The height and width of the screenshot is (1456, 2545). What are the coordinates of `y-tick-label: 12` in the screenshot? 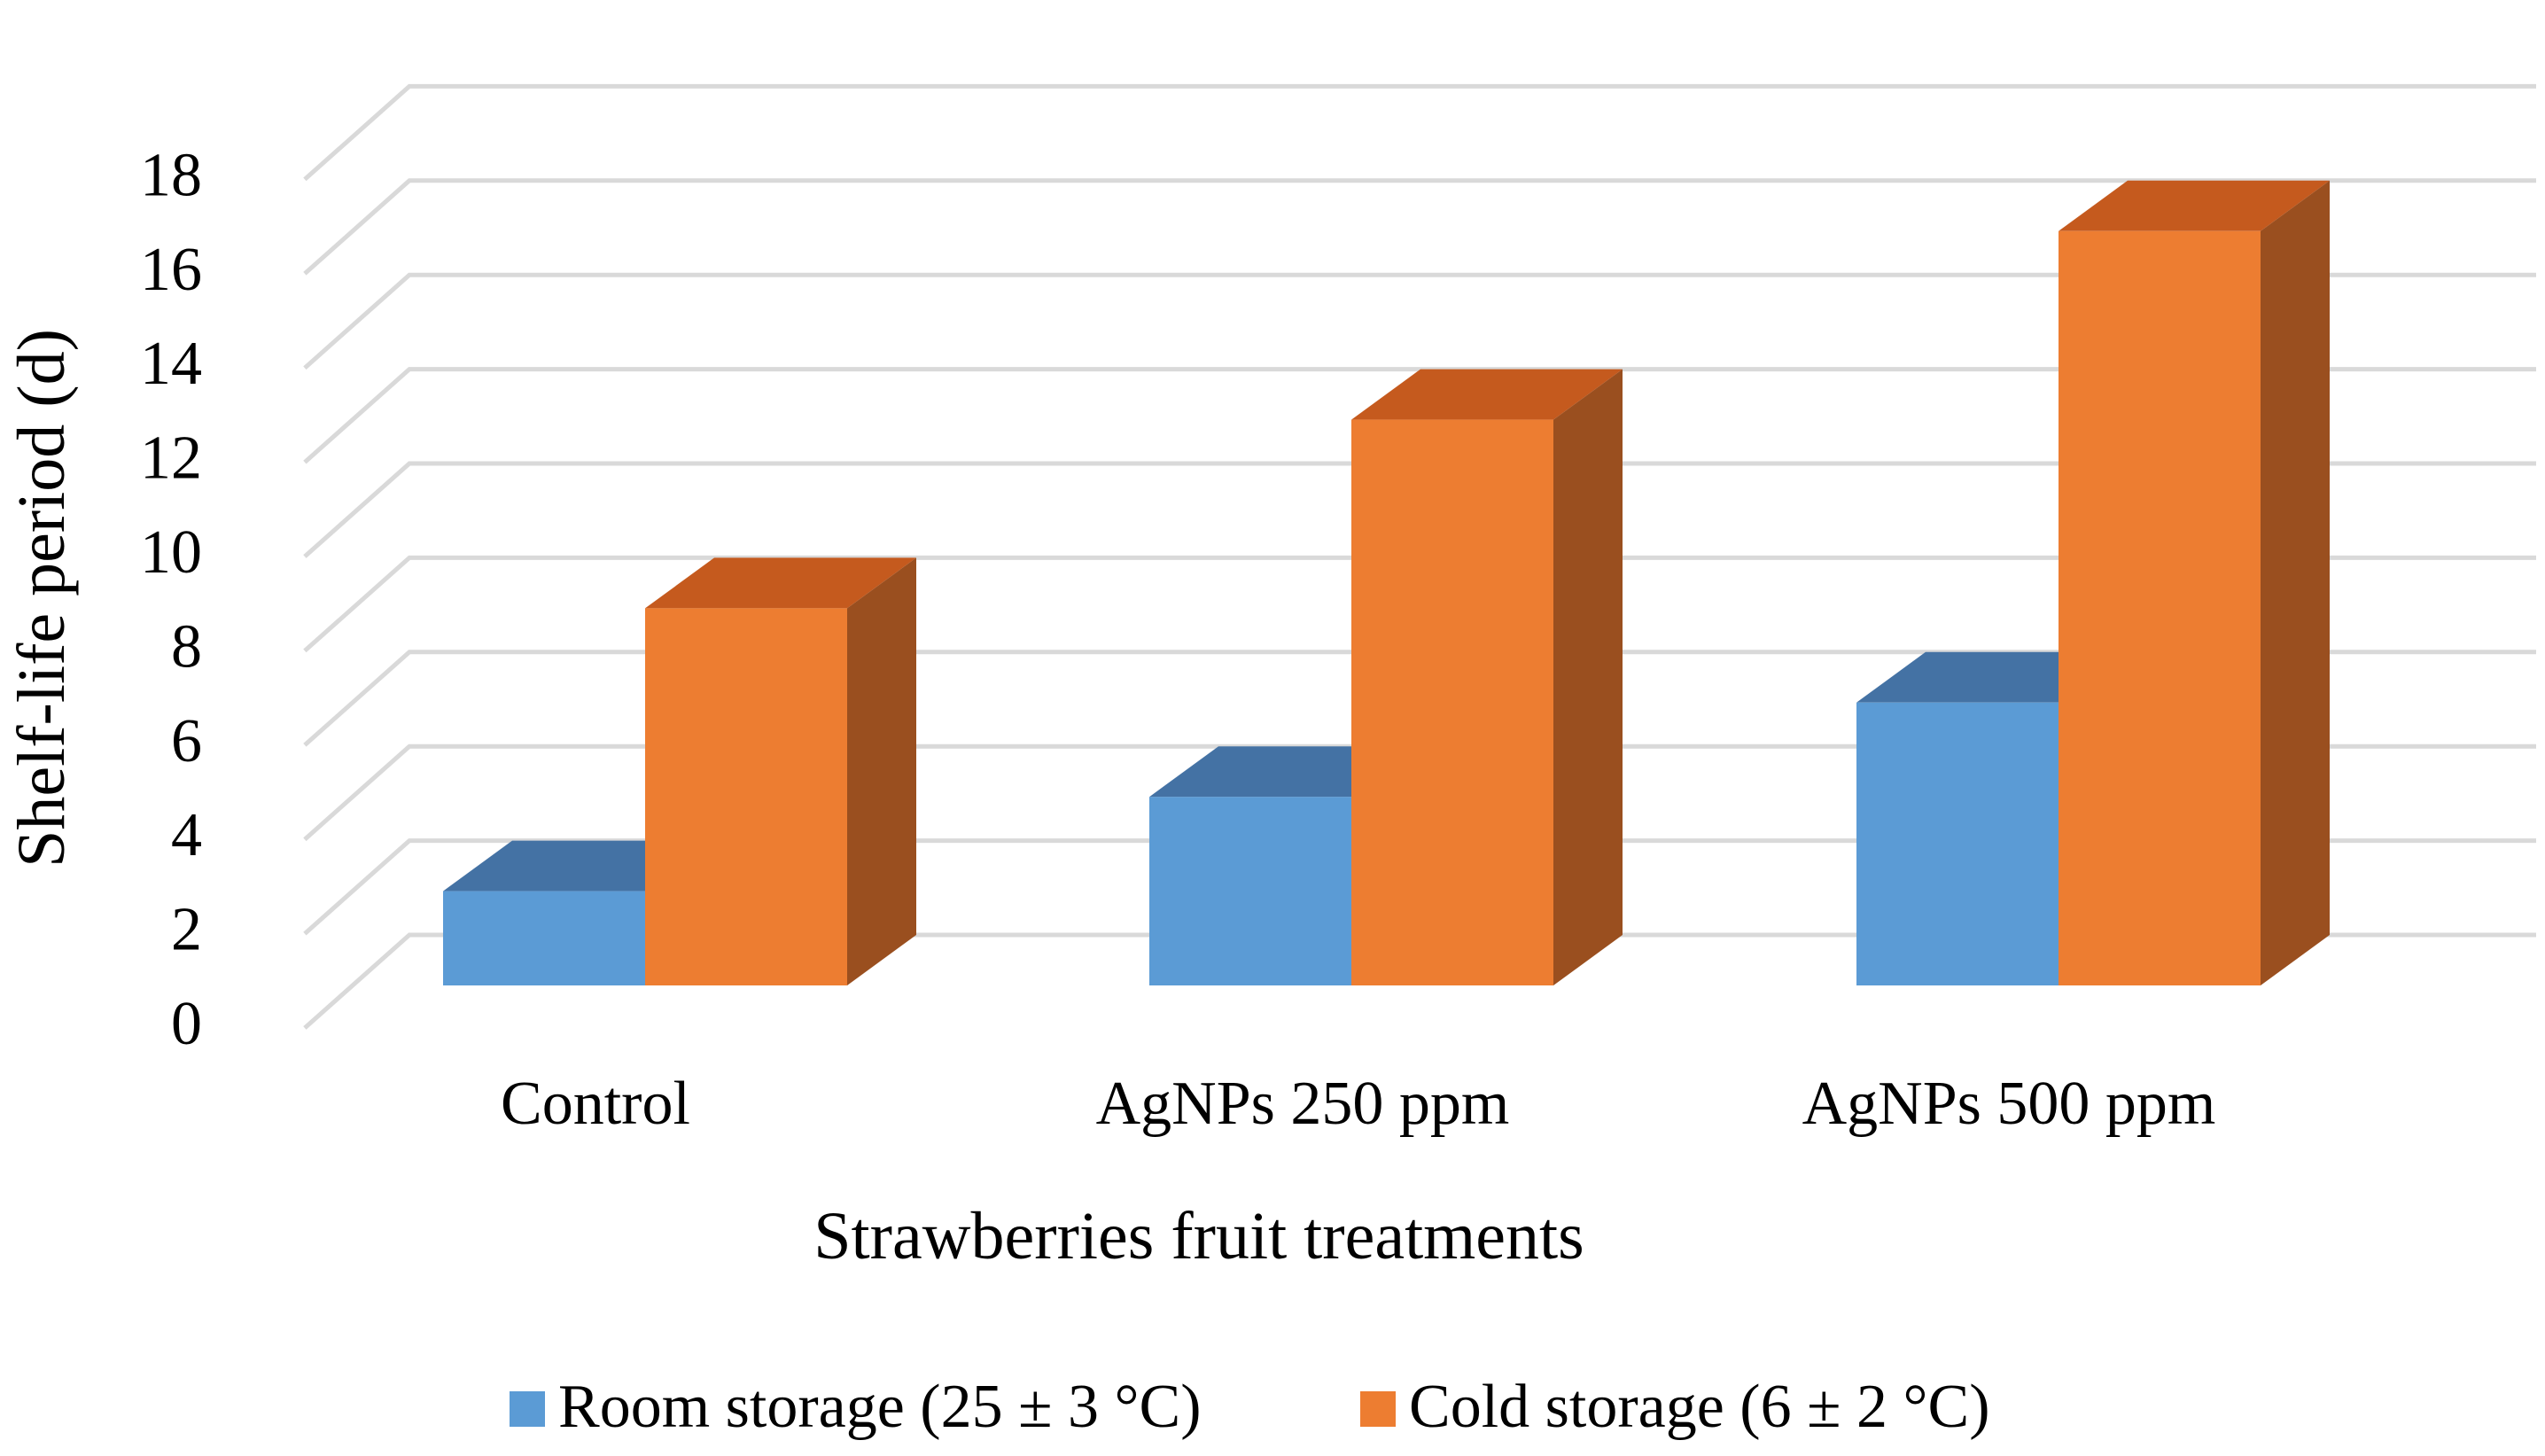 It's located at (171, 458).